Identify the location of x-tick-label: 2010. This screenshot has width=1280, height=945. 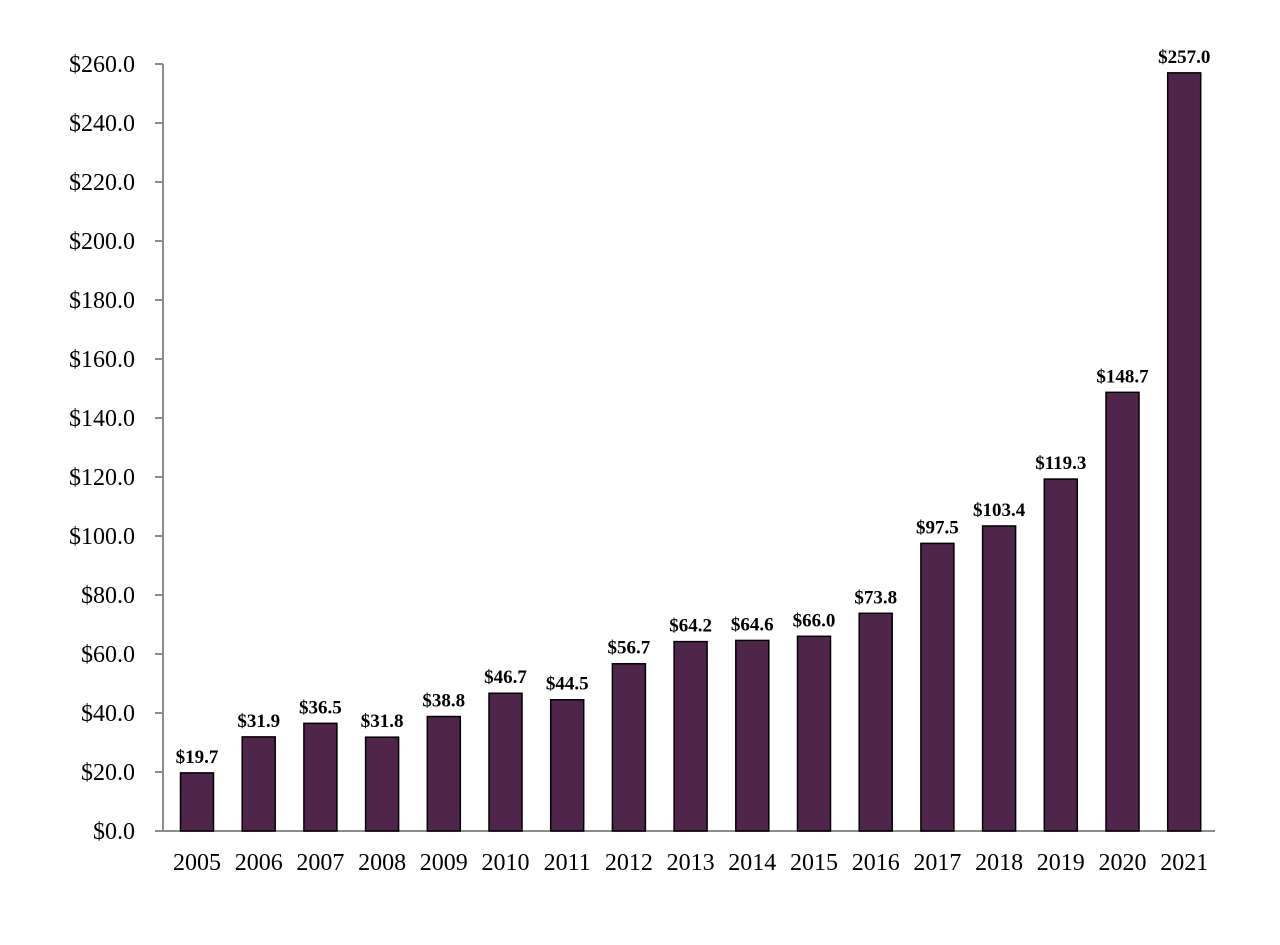
(506, 863).